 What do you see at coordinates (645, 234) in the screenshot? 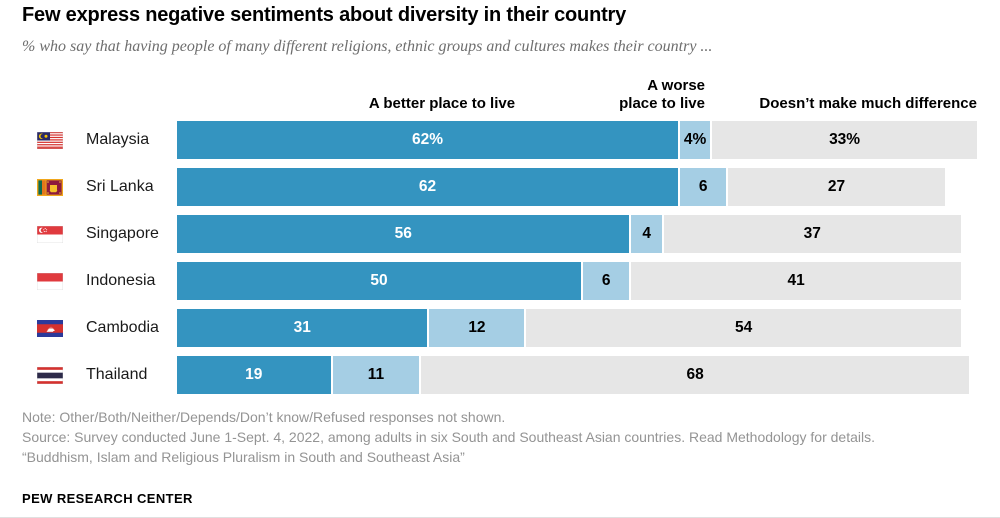
I see `segment-worse: 4` at bounding box center [645, 234].